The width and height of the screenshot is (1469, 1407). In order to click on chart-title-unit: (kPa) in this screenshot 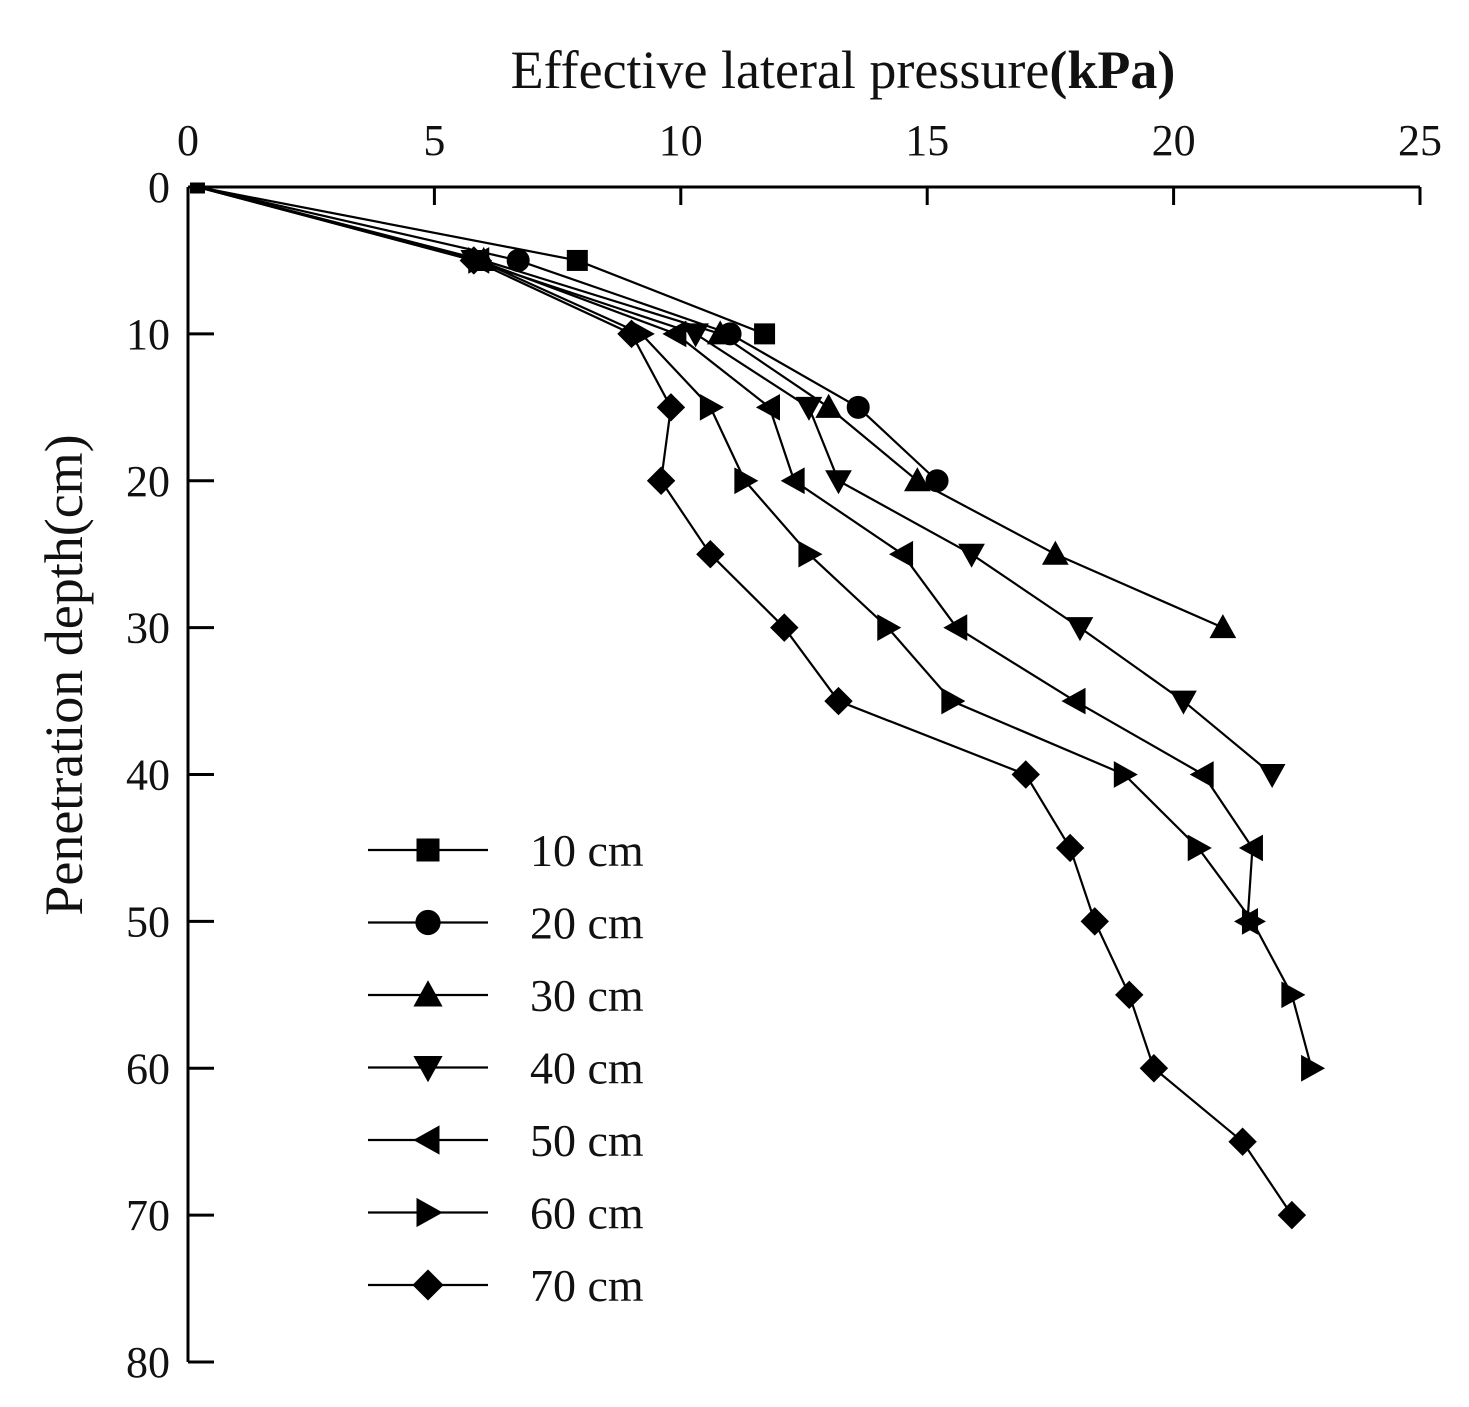, I will do `click(1112, 70)`.